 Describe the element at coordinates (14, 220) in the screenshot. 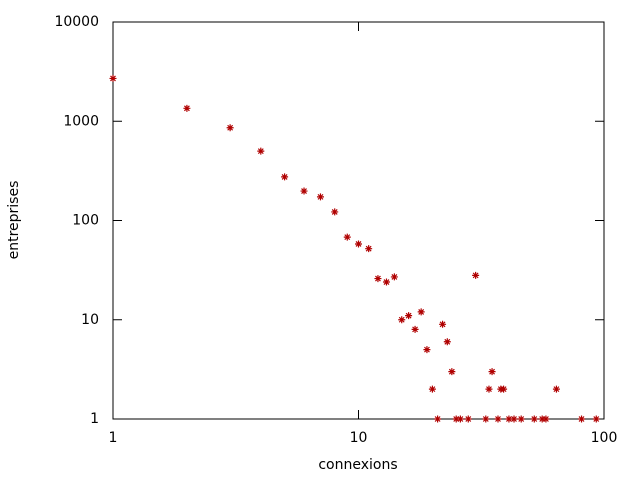

I see `y-axis-label: entreprises` at that location.